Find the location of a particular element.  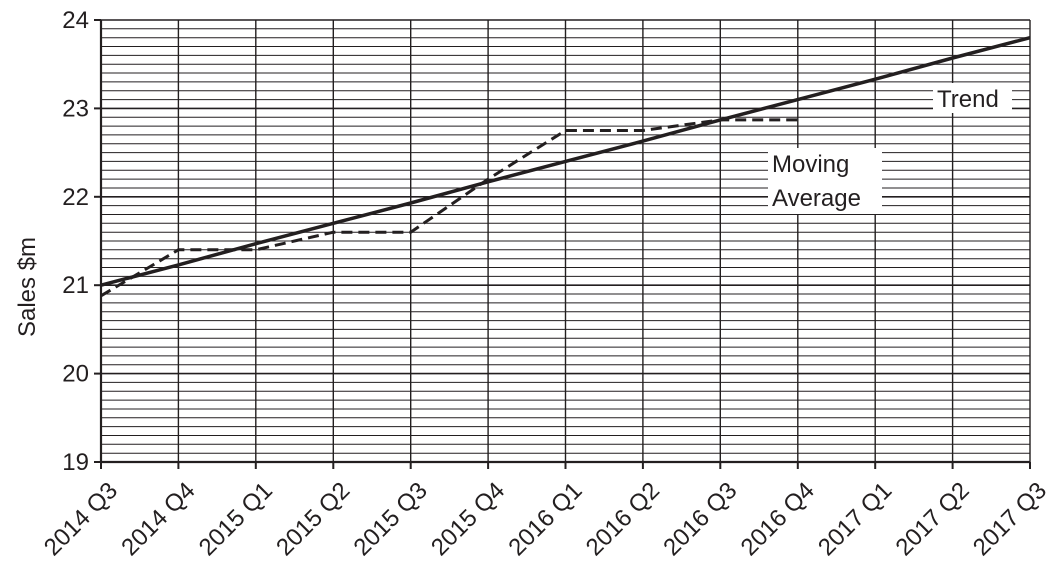

x-tick-label: 2016 Q4 is located at coordinates (778, 519).